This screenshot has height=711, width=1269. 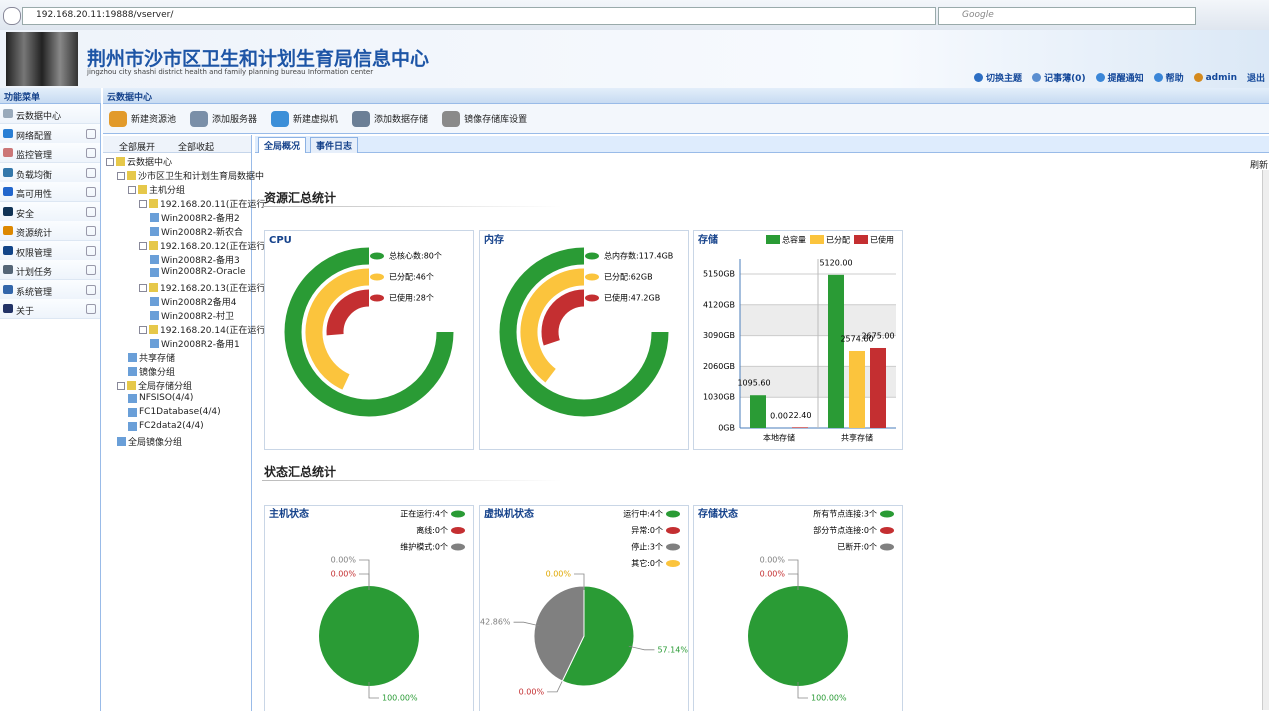 I want to click on collapse-all: 全部收起, so click(x=196, y=148).